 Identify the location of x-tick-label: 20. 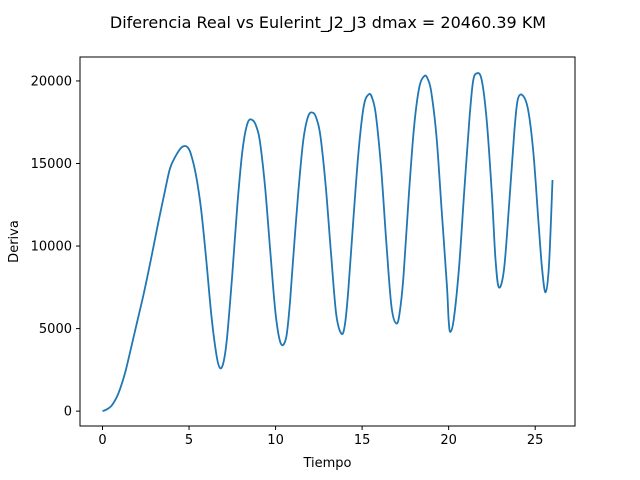
(448, 440).